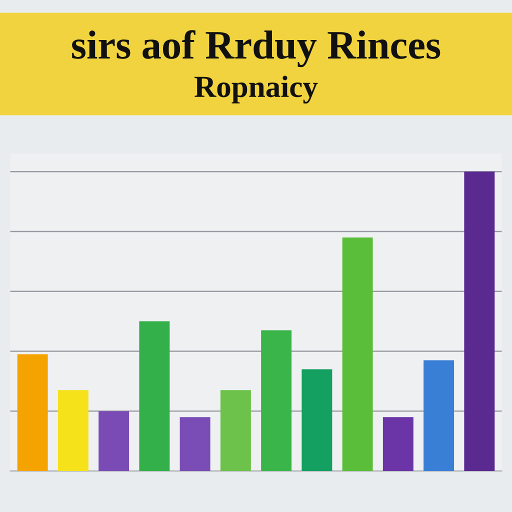  I want to click on chart-title: sirs aof Rrduy Rinces, so click(256, 49).